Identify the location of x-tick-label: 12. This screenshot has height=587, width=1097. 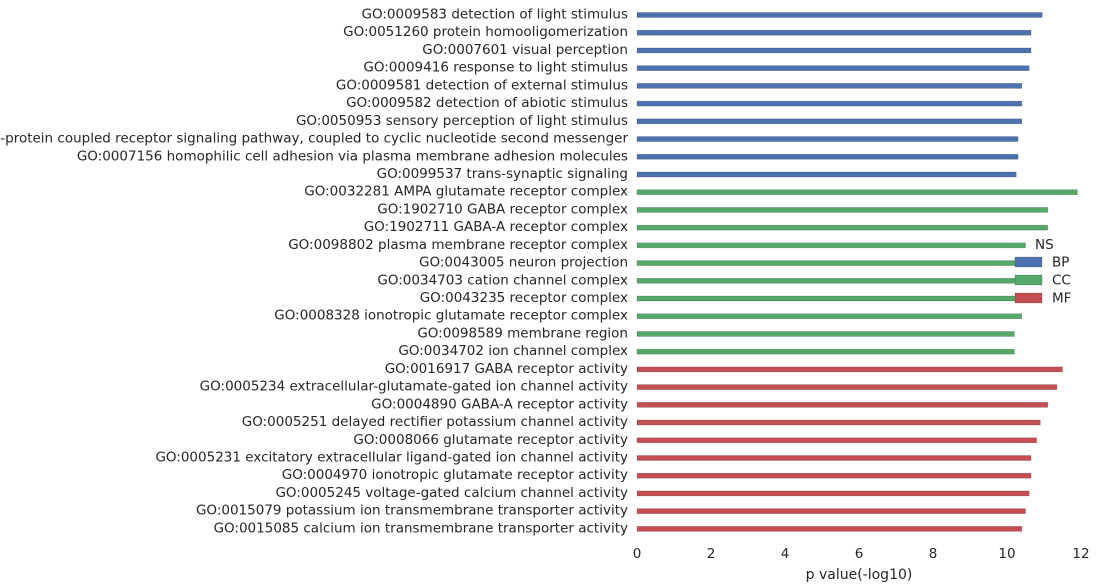
(1080, 554).